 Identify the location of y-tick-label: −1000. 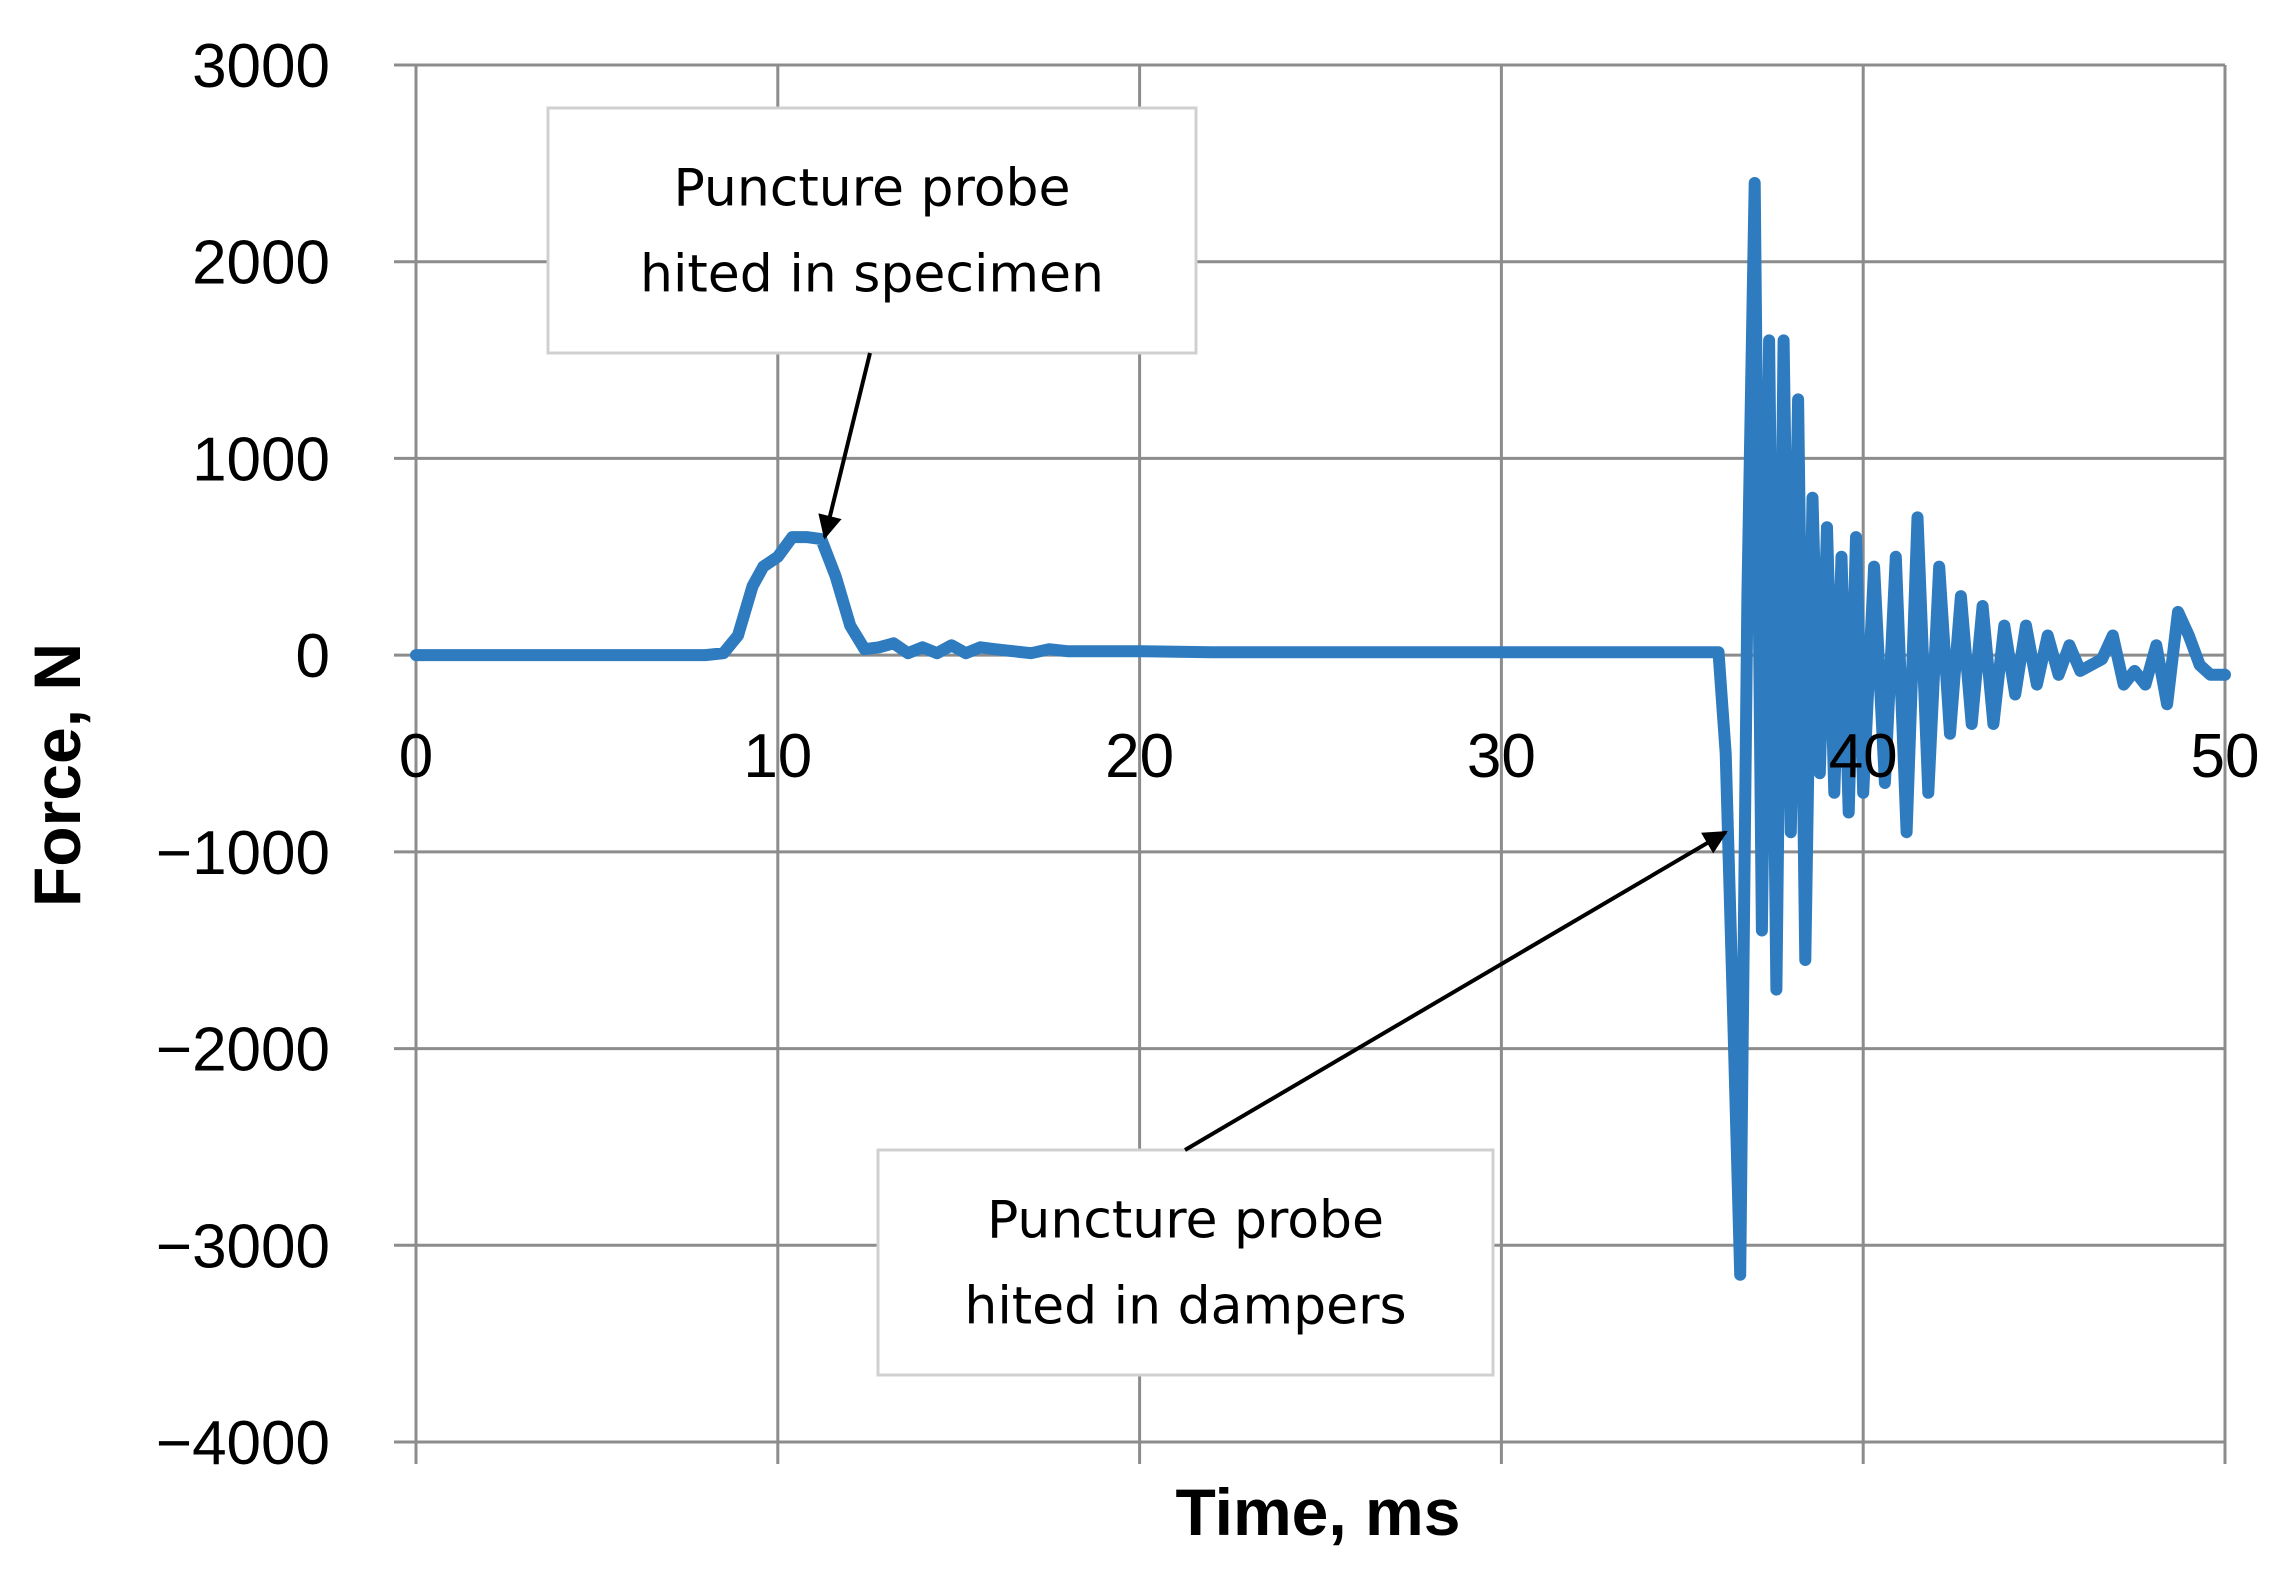
(243, 853).